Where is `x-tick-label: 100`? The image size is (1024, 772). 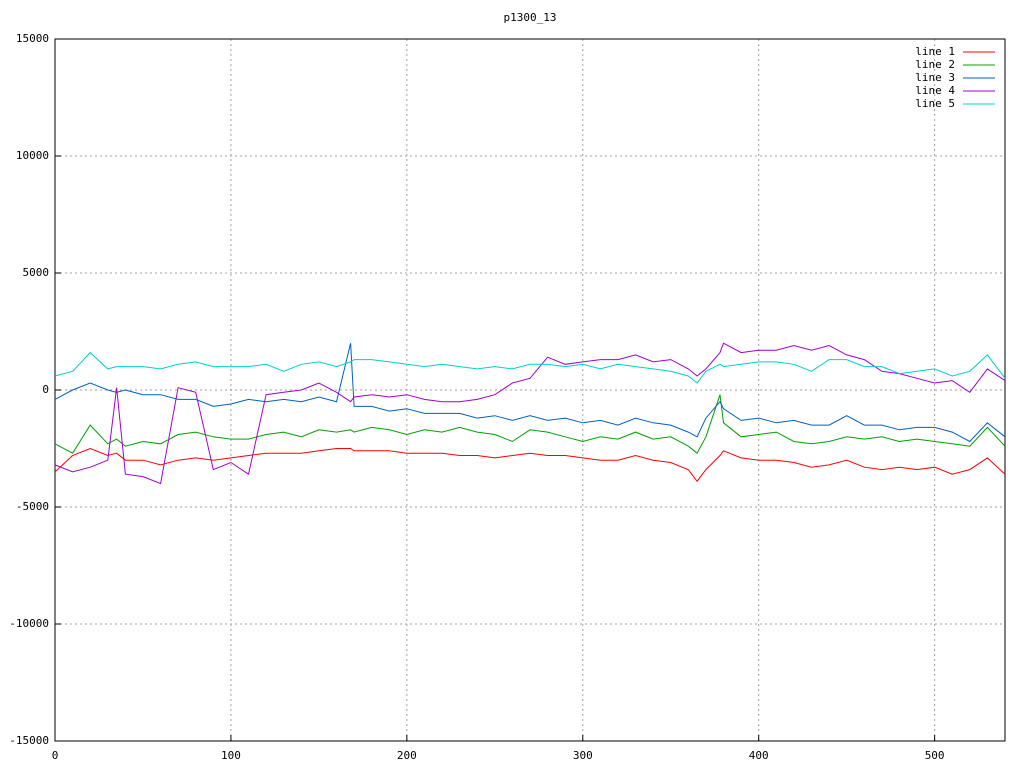 x-tick-label: 100 is located at coordinates (231, 755).